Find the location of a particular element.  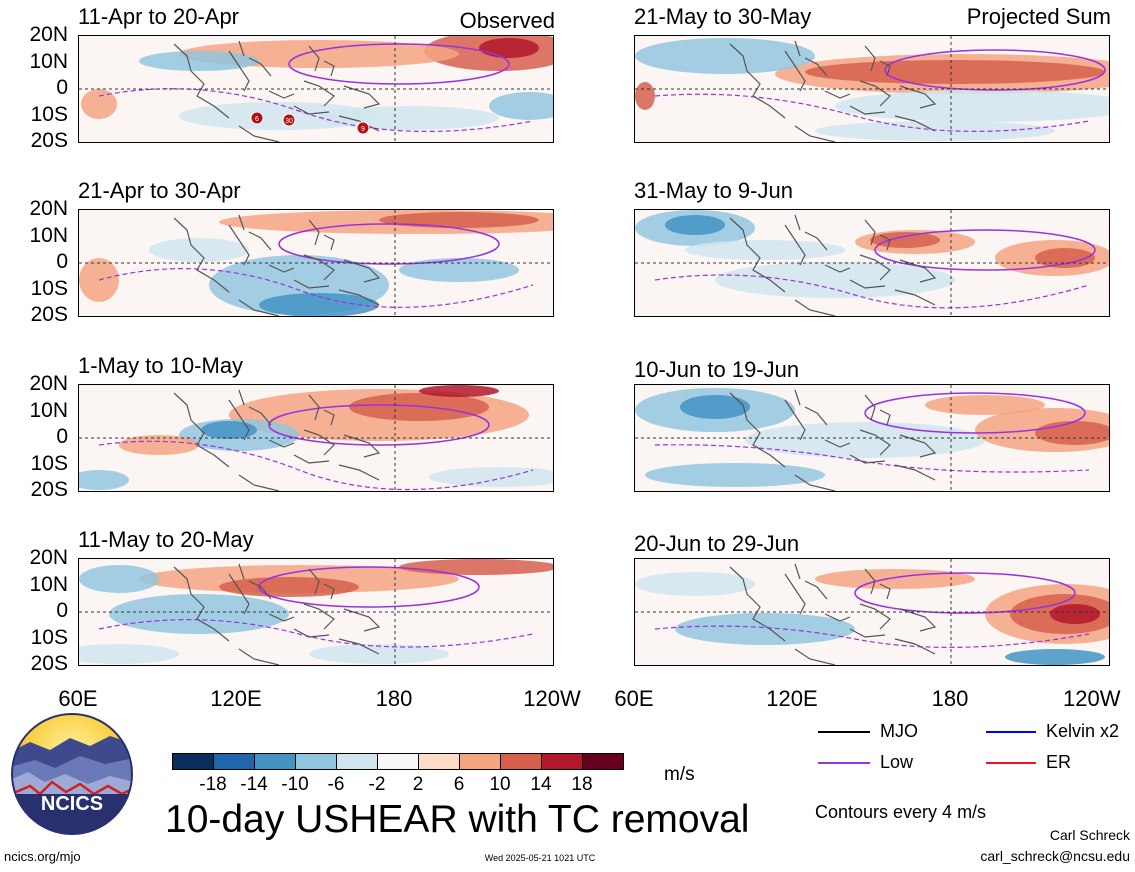

logo-text: NCICS is located at coordinates (72, 804).